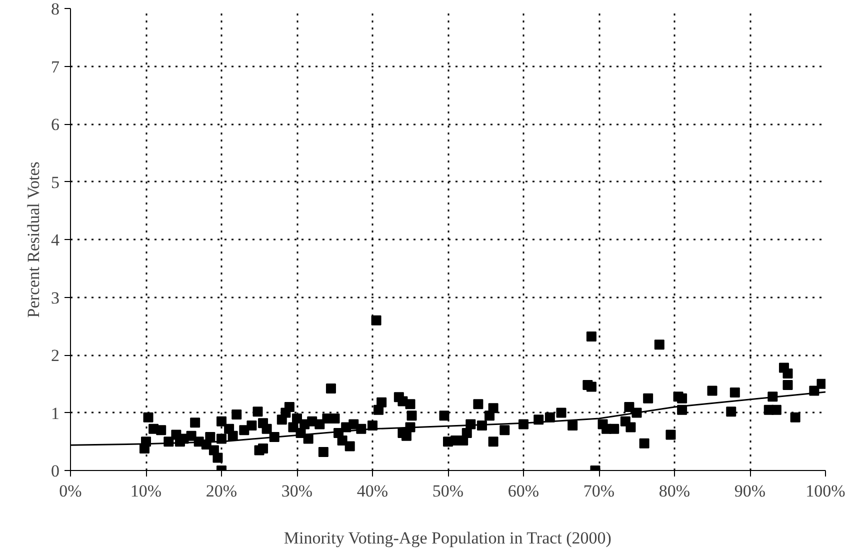  What do you see at coordinates (524, 491) in the screenshot?
I see `x-tick-label: 60%` at bounding box center [524, 491].